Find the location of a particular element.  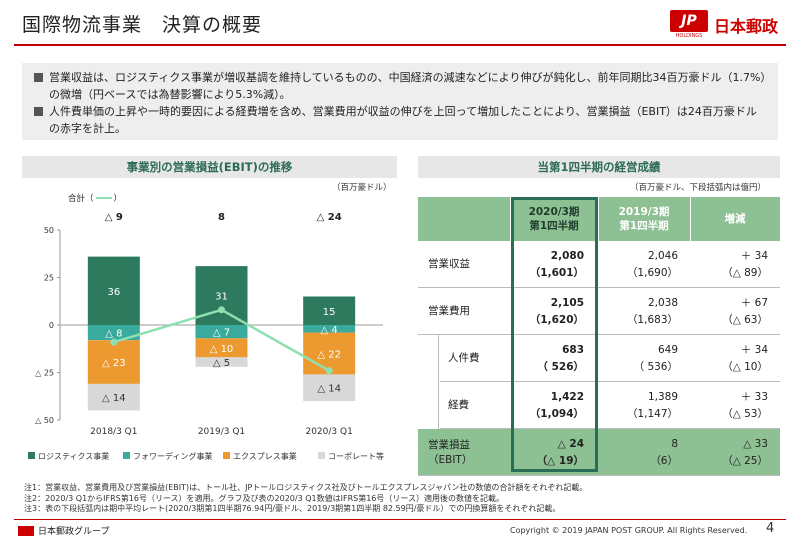

cell-yen-value: （6） is located at coordinates (664, 460).